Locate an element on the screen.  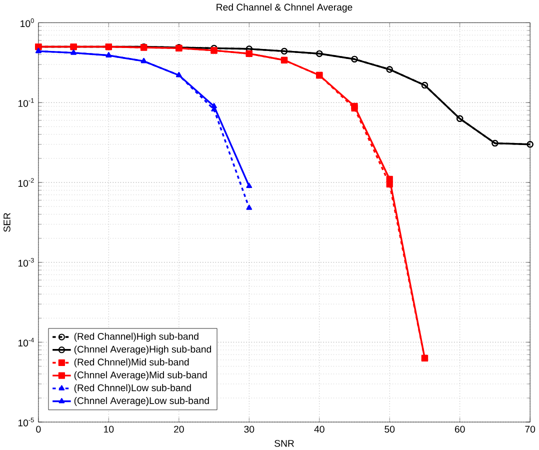
x-tick-label: 70 is located at coordinates (530, 429).